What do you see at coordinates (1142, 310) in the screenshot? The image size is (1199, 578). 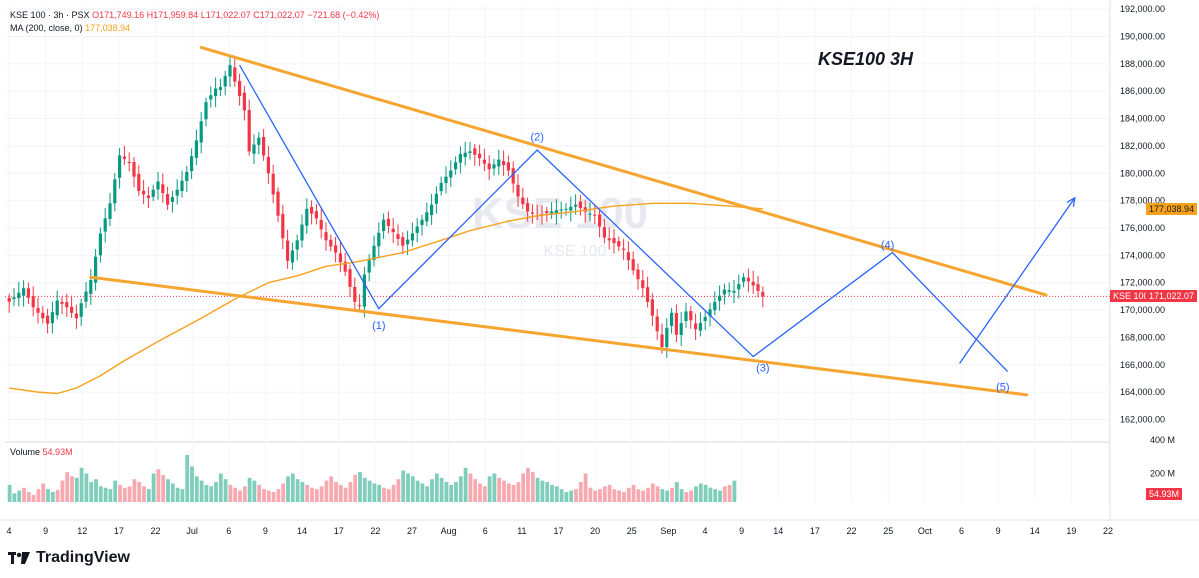 I see `y-tick-label: 170,000.00` at bounding box center [1142, 310].